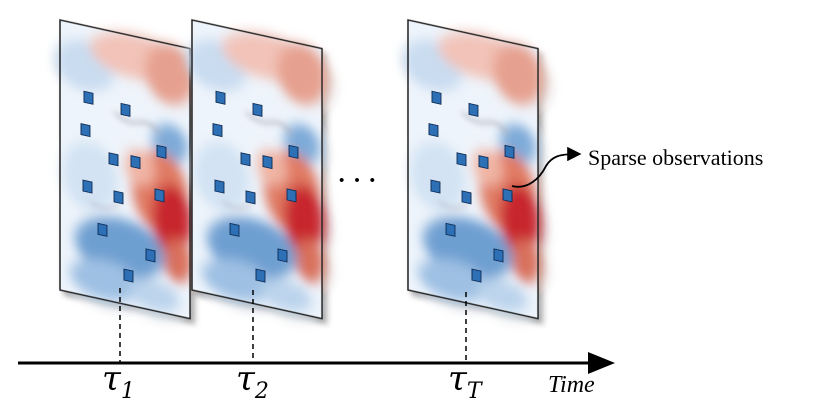 Image resolution: width=840 pixels, height=409 pixels. I want to click on time-axis-arrowhead, so click(601, 363).